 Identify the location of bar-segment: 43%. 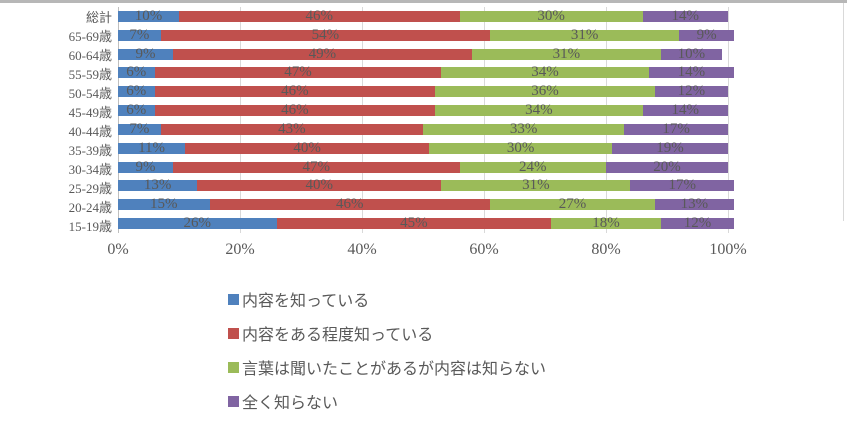
(291, 128).